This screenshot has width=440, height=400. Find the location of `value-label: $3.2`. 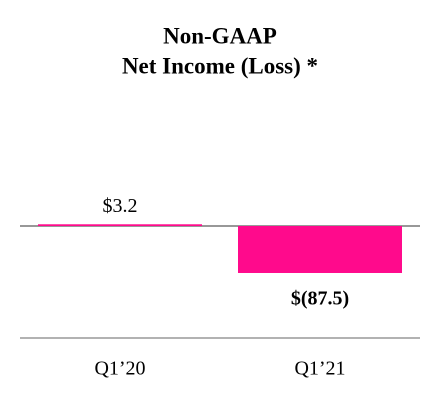

value-label: $3.2 is located at coordinates (120, 206).